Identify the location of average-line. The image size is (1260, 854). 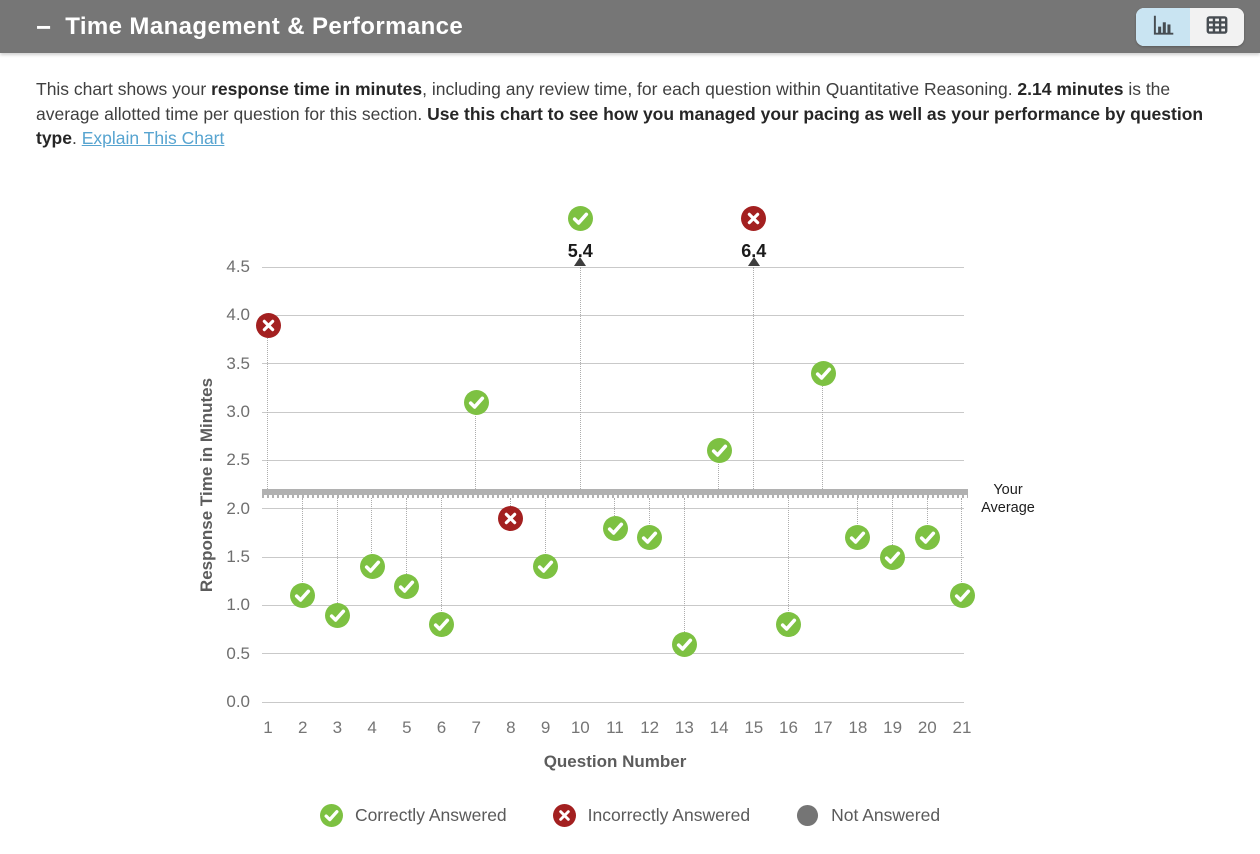
(615, 493).